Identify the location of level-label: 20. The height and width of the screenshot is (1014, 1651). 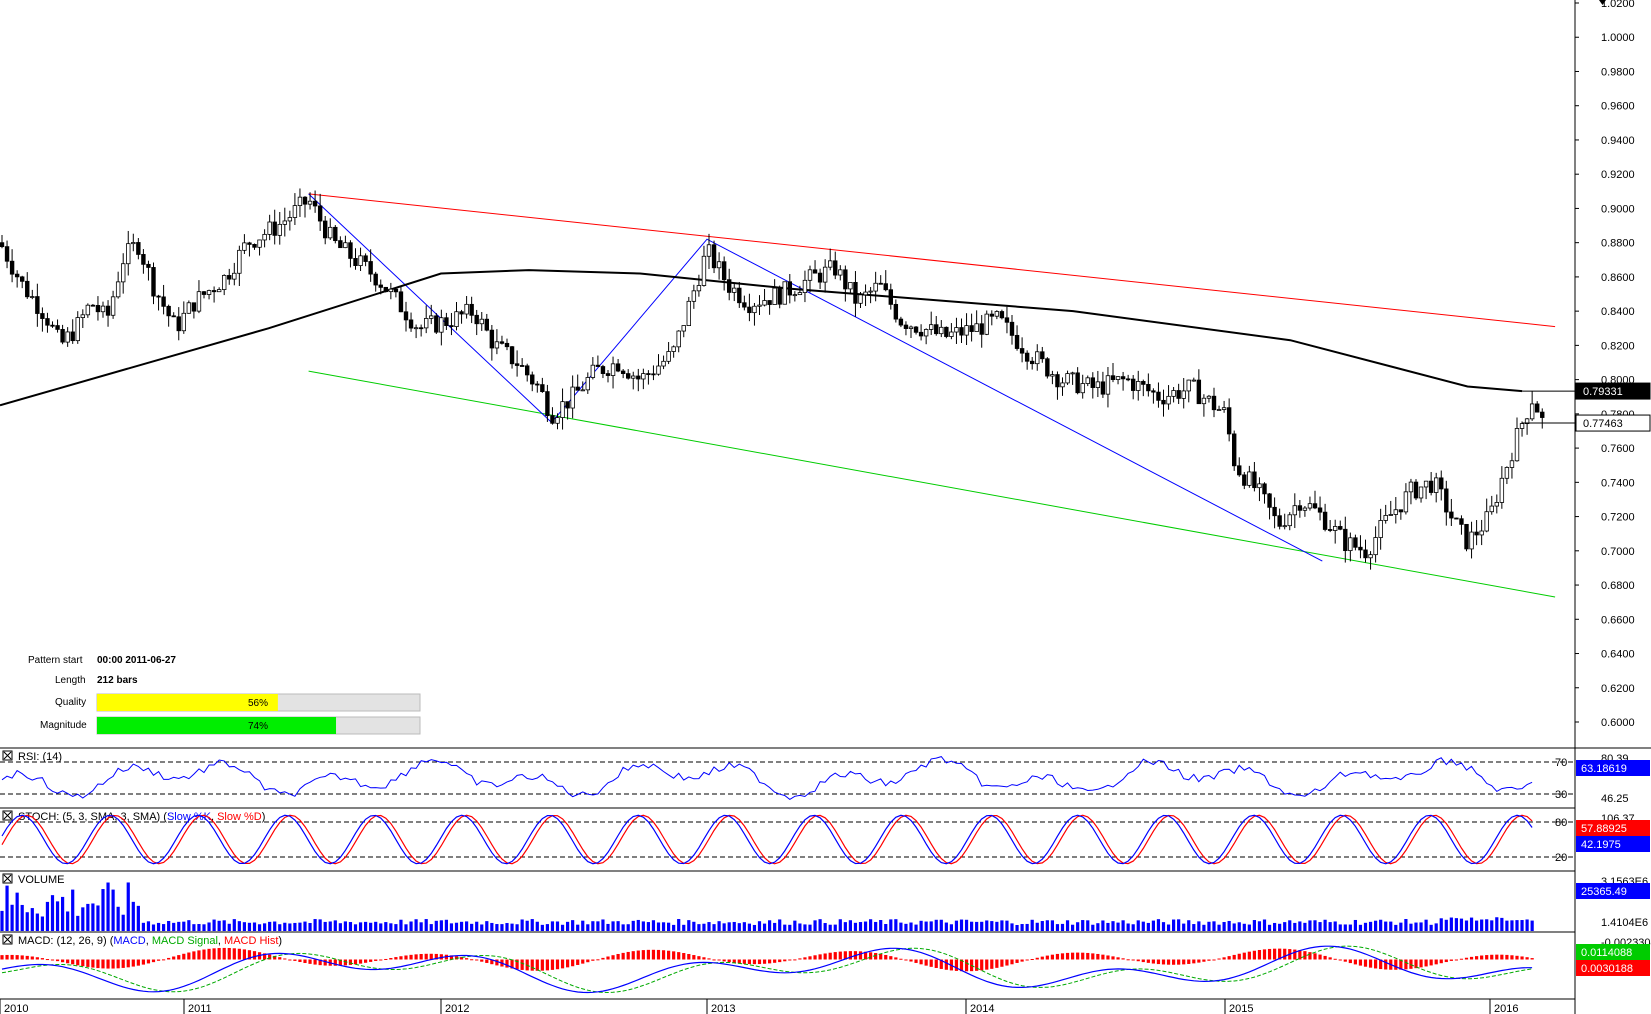
(1561, 858).